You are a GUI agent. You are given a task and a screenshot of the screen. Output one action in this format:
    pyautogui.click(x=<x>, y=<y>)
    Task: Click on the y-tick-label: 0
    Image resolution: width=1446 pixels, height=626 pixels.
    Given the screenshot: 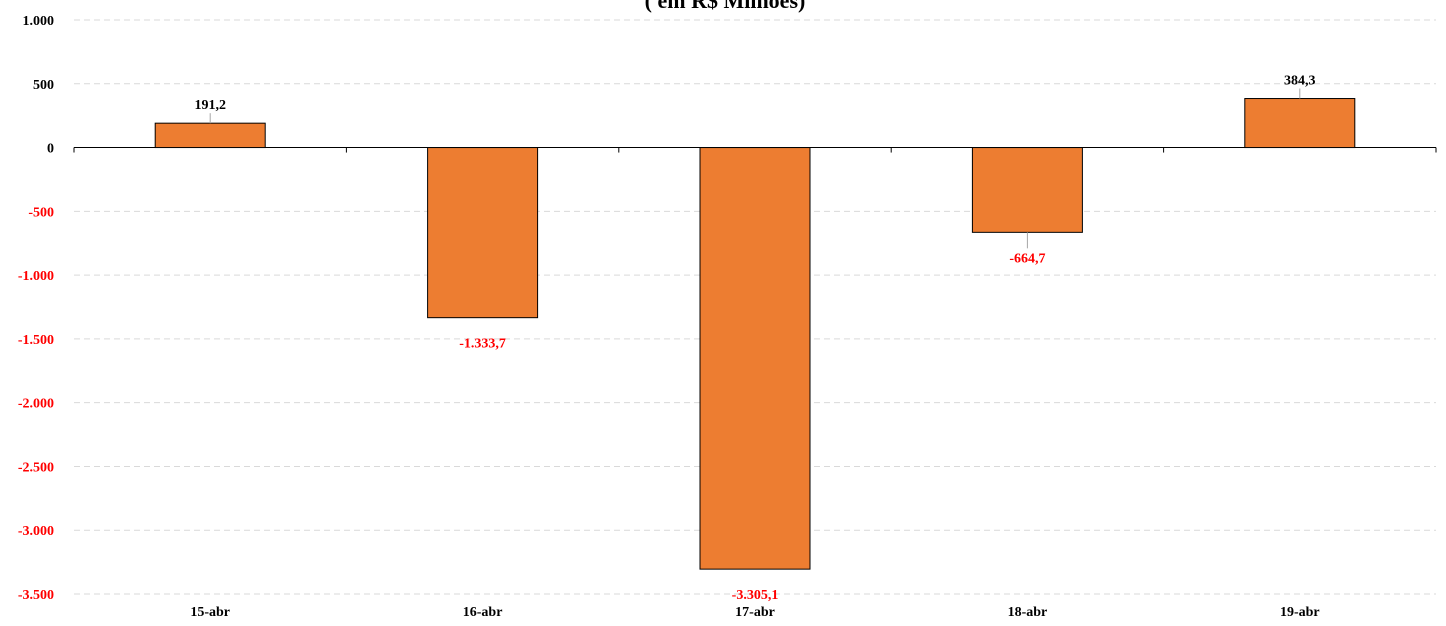 What is the action you would take?
    pyautogui.click(x=50, y=149)
    